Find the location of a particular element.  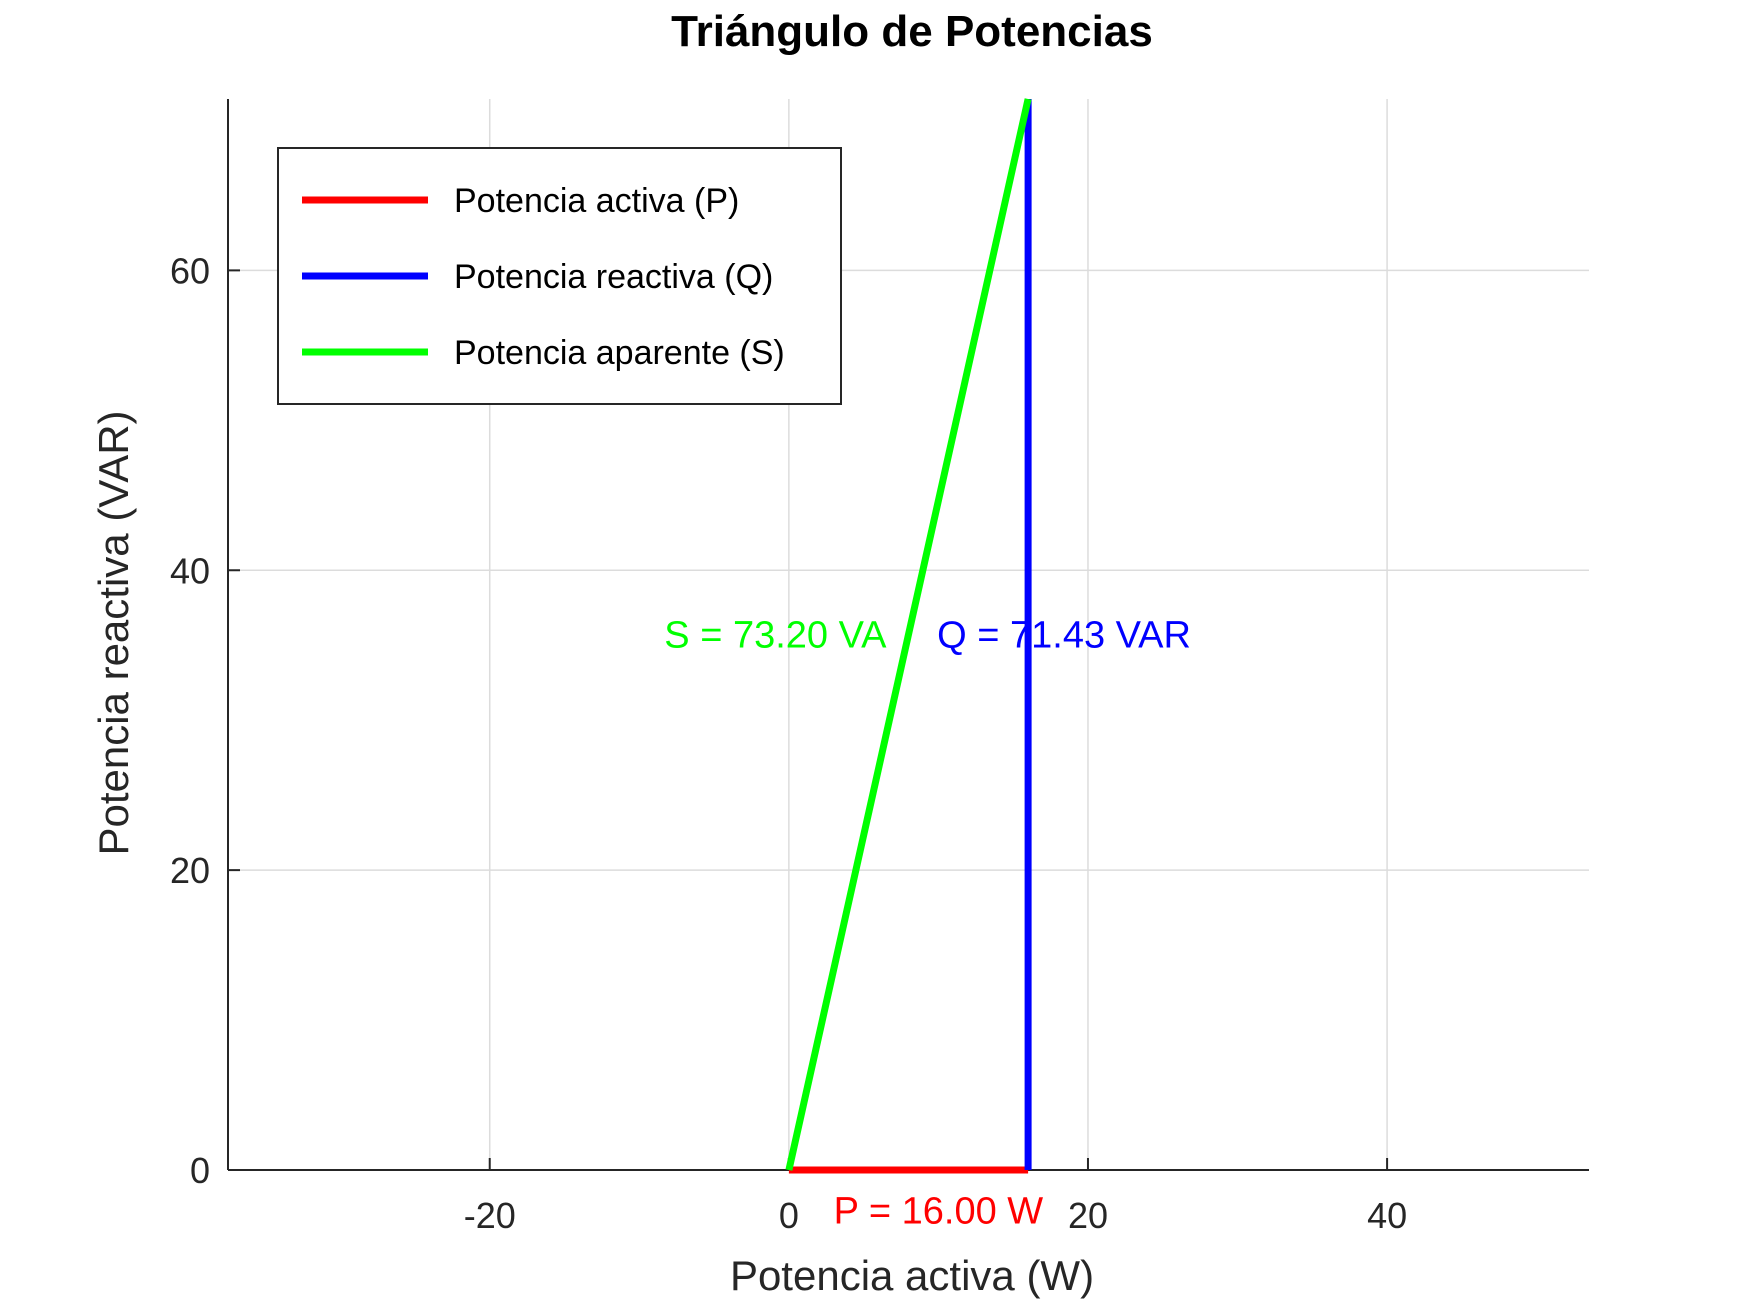

chart-title: Triángulo de Potencias is located at coordinates (912, 31).